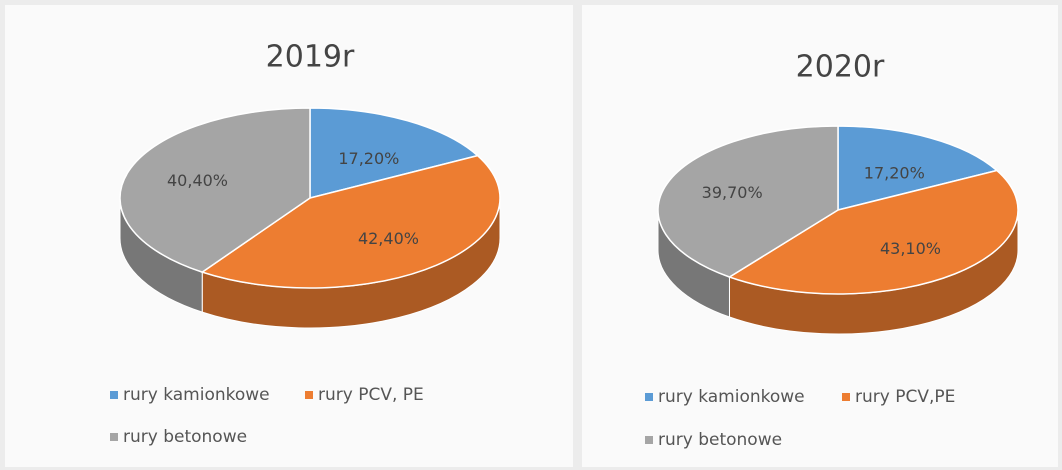  I want to click on chart-title: 2020r, so click(840, 67).